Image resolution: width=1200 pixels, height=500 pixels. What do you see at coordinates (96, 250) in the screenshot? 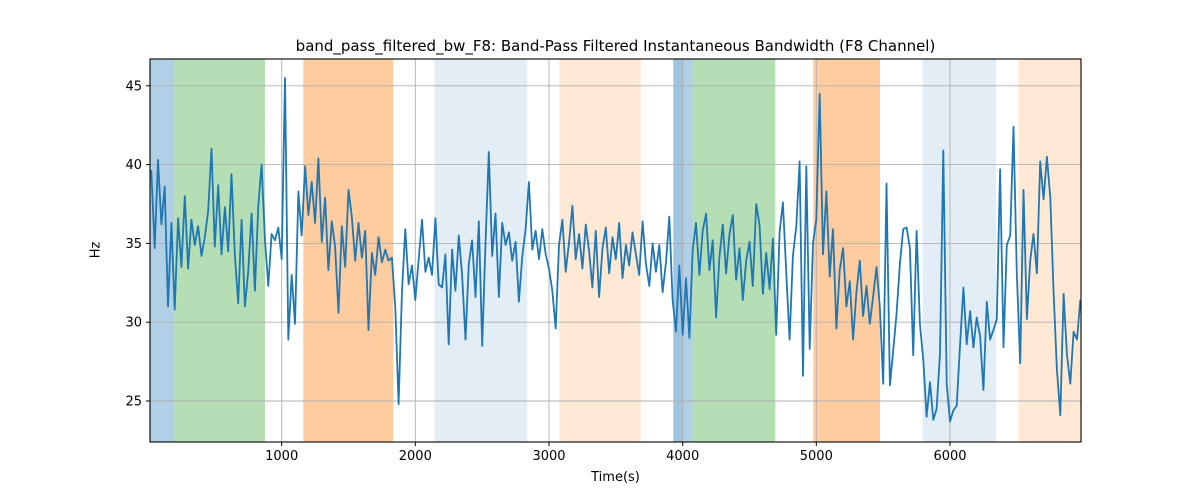
I see `y-axis-label: Hz` at bounding box center [96, 250].